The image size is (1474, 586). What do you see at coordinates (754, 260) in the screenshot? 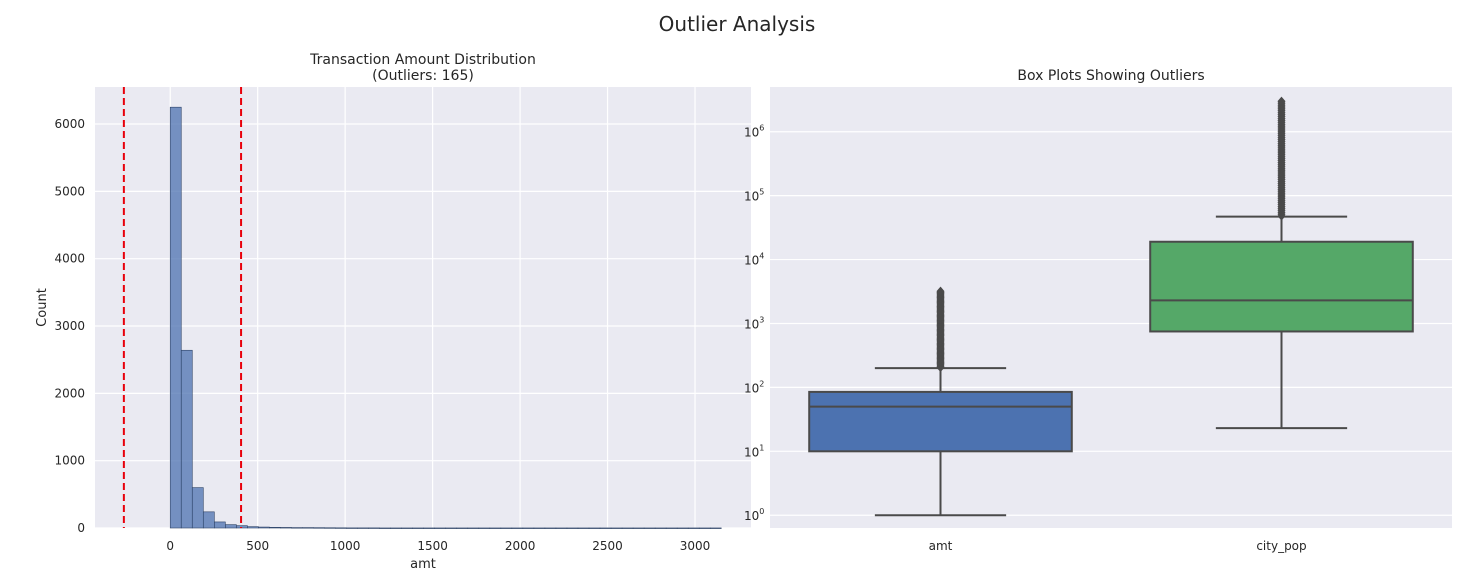
I see `boxplot-ytick-label: 10⁴` at bounding box center [754, 260].